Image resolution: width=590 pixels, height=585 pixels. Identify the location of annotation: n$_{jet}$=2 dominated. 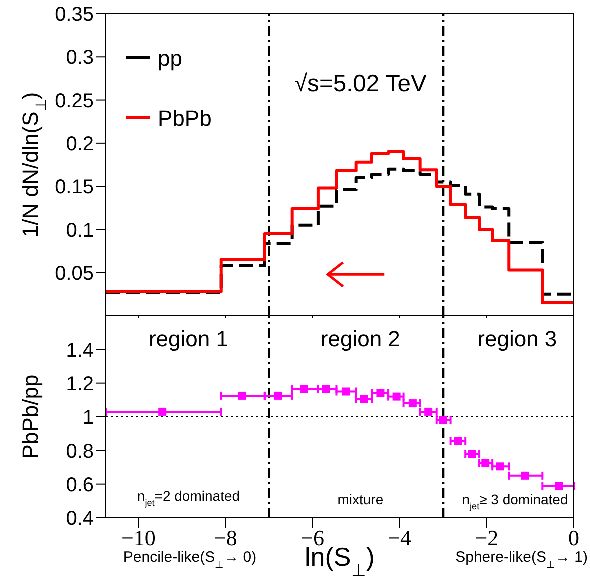
(188, 498).